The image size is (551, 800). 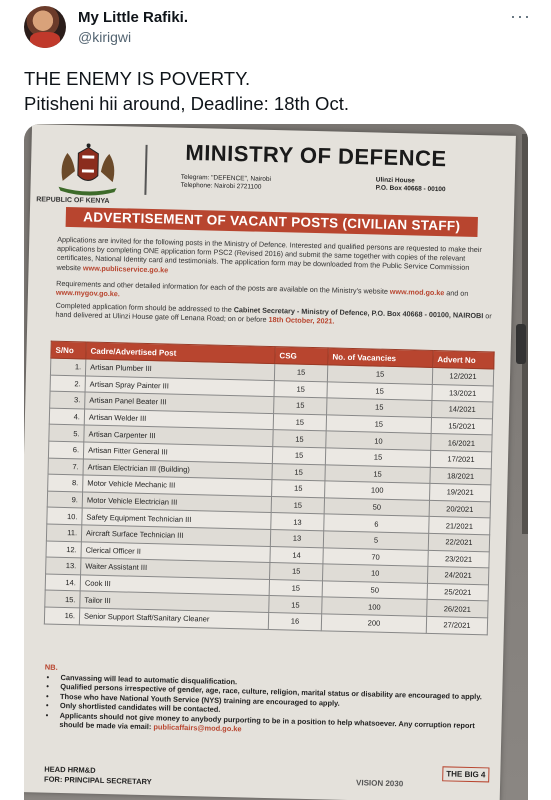 What do you see at coordinates (460, 509) in the screenshot?
I see `row-advert-no: 20/2021` at bounding box center [460, 509].